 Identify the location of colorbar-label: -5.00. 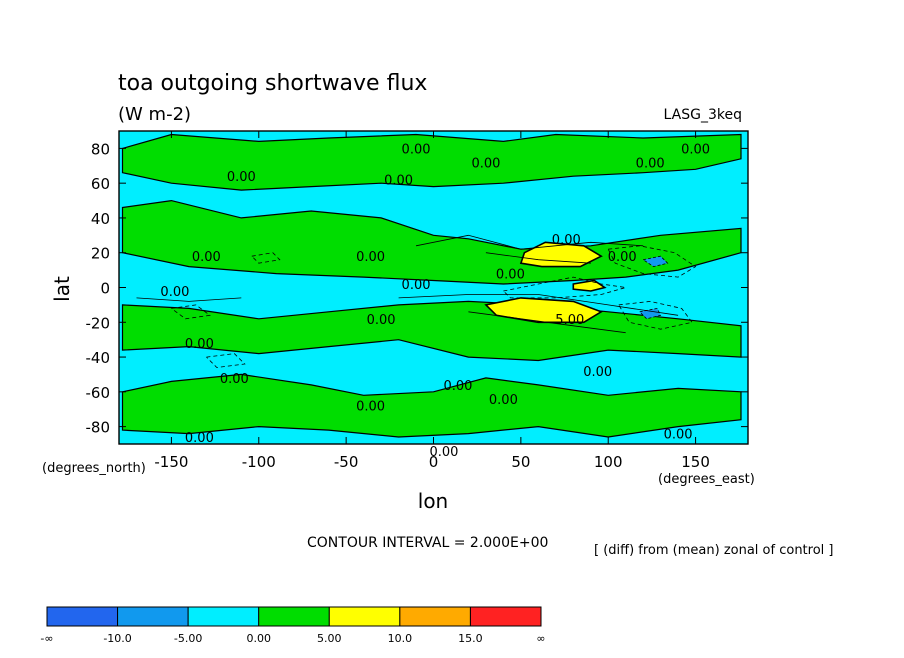
(188, 638).